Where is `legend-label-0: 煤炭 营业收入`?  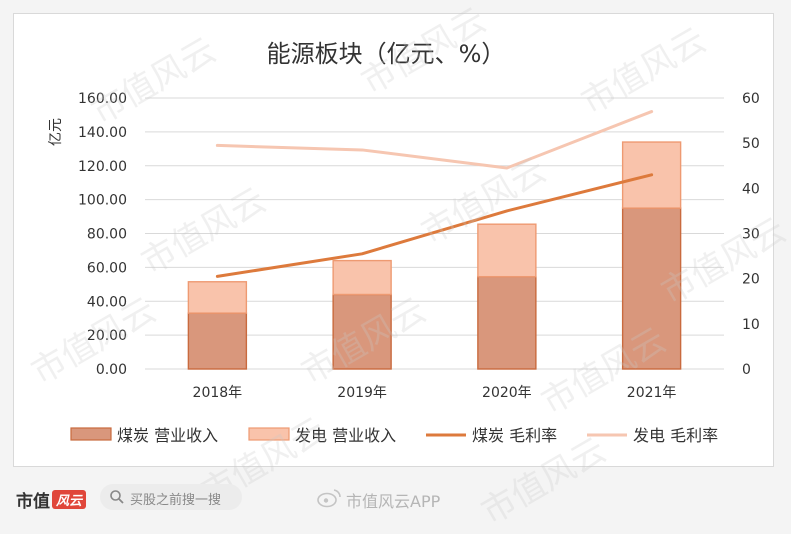 legend-label-0: 煤炭 营业收入 is located at coordinates (167, 435).